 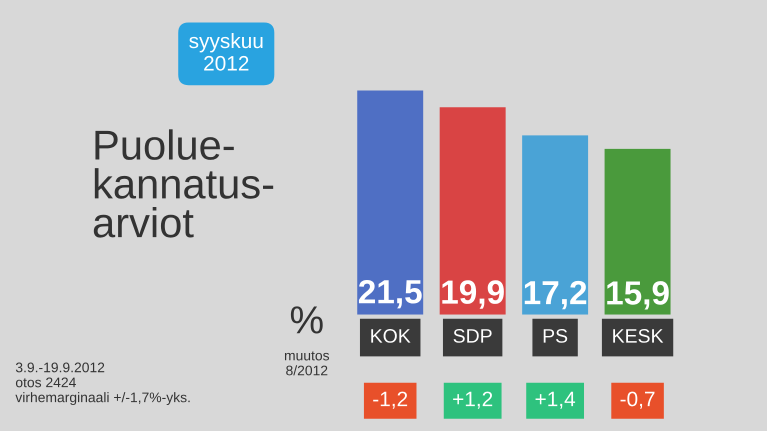 I want to click on y-axis-title: %, so click(x=306, y=320).